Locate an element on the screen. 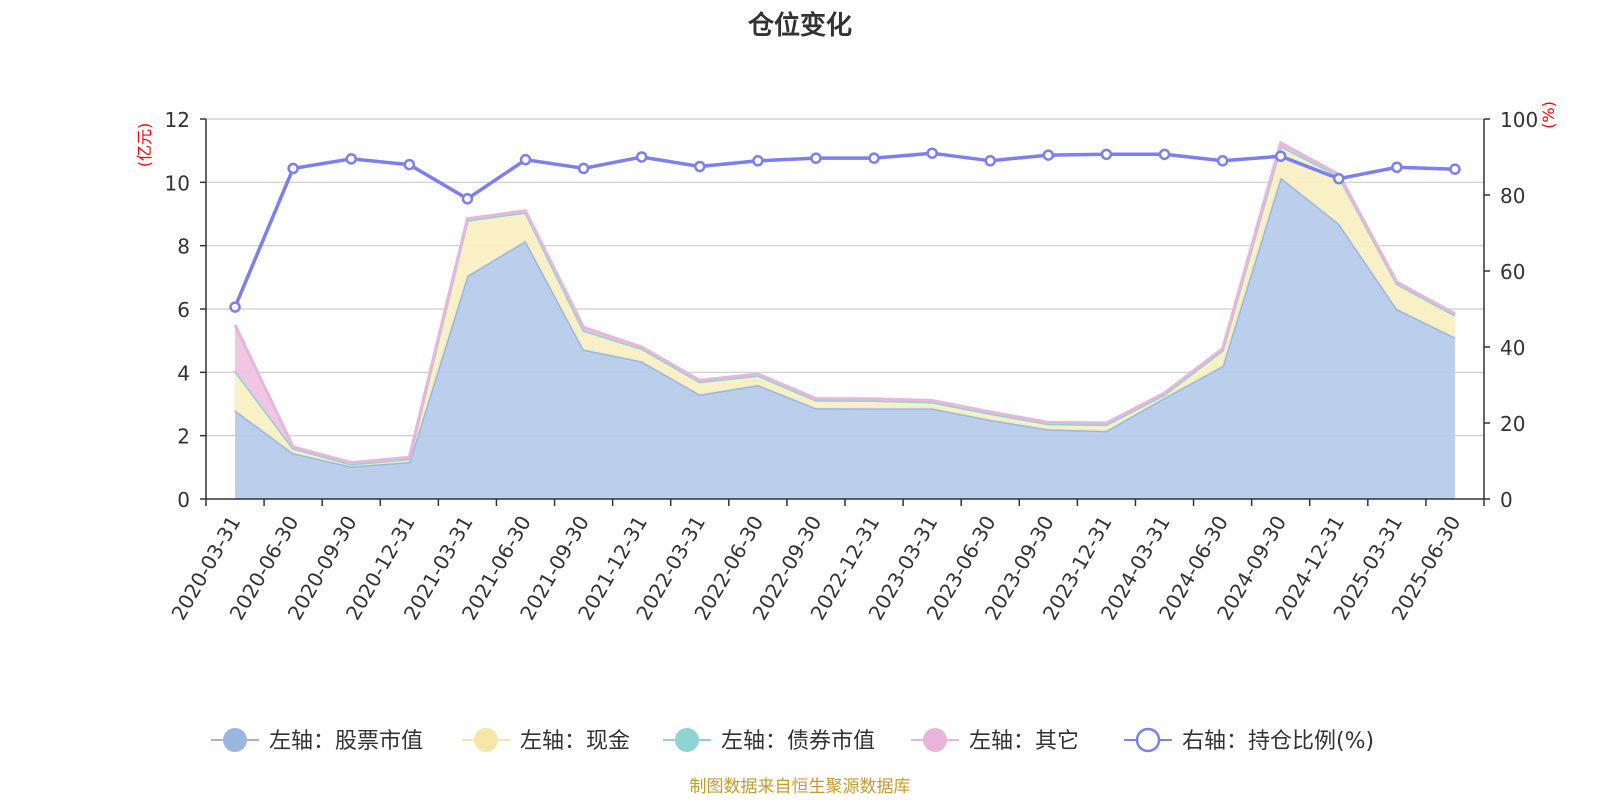  left-tick-label: 4 is located at coordinates (183, 373).